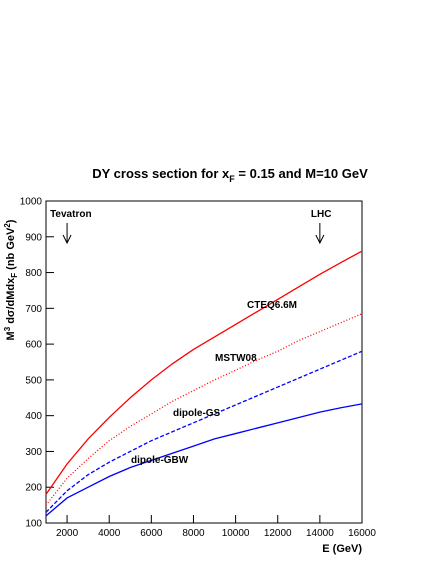 Image resolution: width=436 pixels, height=564 pixels. I want to click on label-part: 3, so click(7, 328).